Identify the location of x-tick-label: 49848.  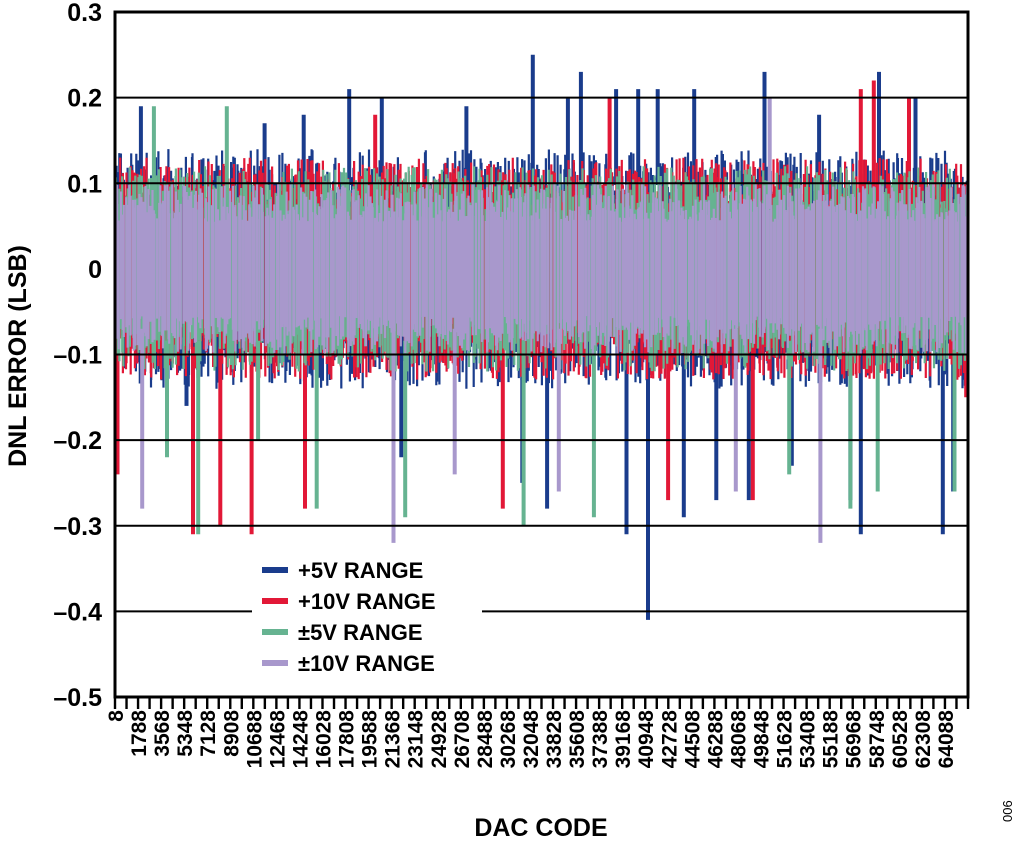
(762, 739).